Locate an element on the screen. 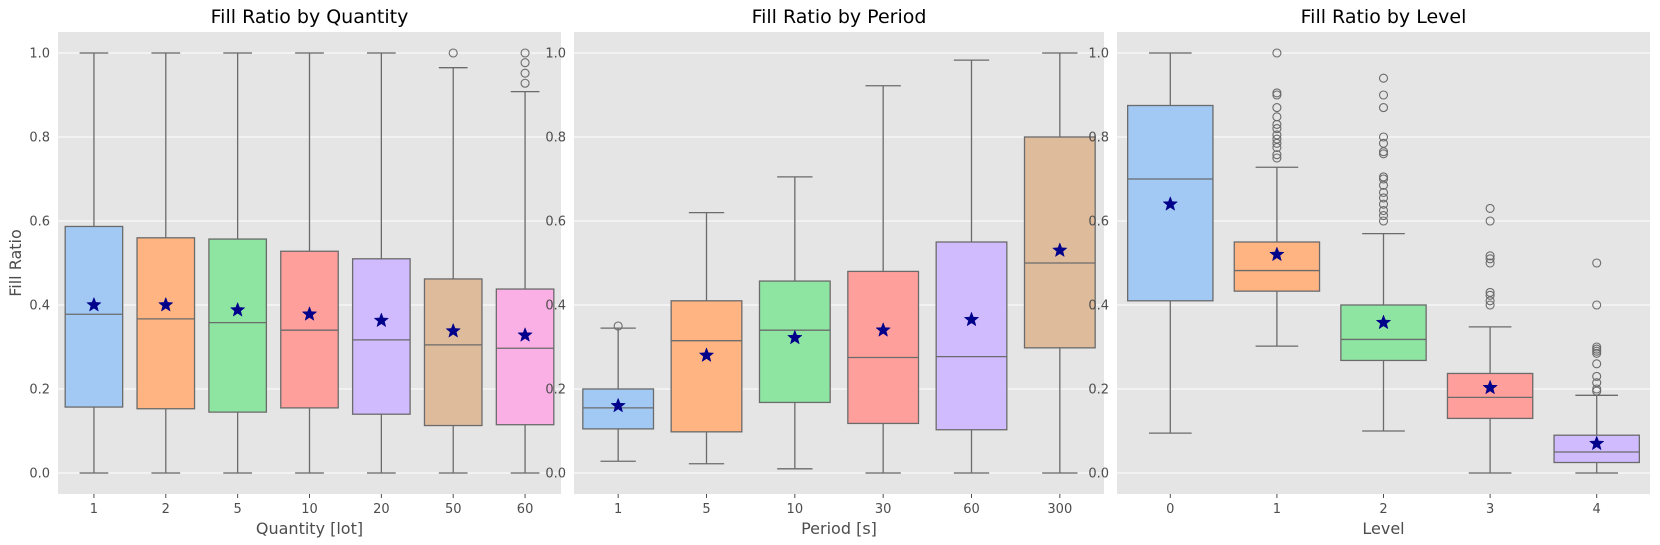 The image size is (1660, 545). x-tick-label: 300 is located at coordinates (1059, 509).